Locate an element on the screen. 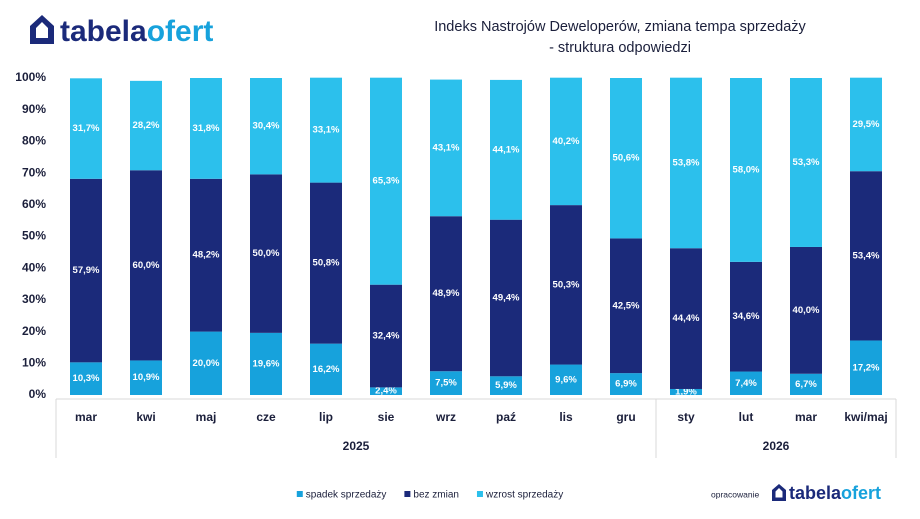 Image resolution: width=920 pixels, height=519 pixels. logo: tabelaofert is located at coordinates (121, 31).